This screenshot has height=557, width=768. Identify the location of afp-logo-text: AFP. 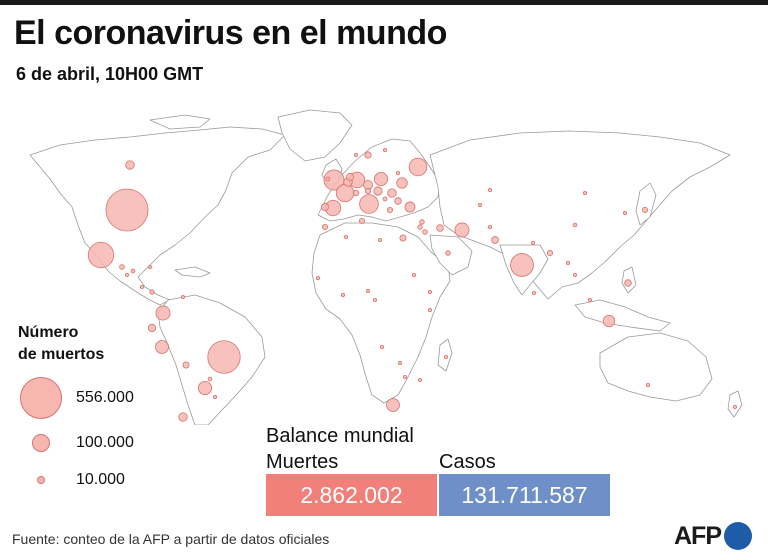
(698, 535).